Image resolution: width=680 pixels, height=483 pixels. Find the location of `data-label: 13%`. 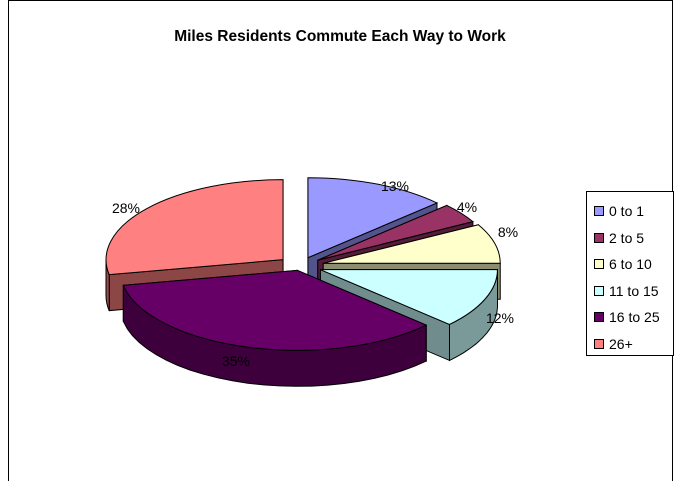

data-label: 13% is located at coordinates (395, 186).